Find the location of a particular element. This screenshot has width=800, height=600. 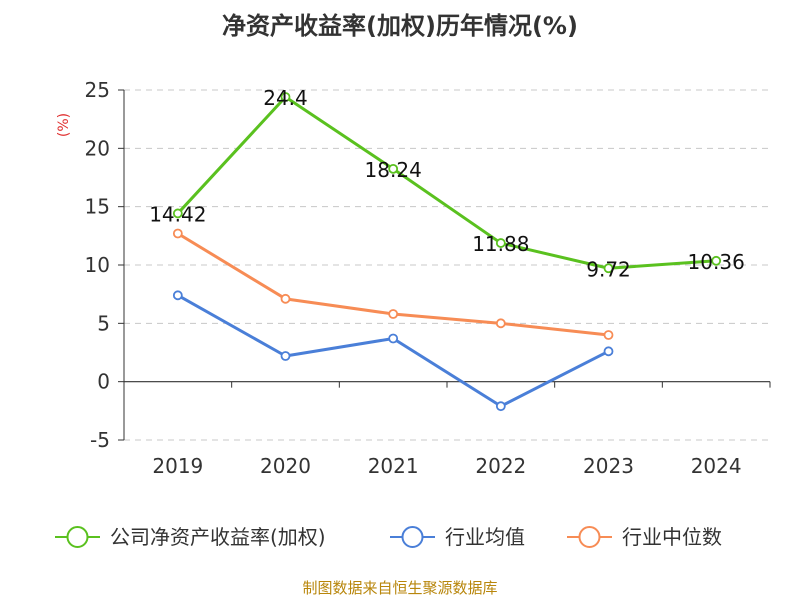

y-axis-label: (%) is located at coordinates (64, 125).